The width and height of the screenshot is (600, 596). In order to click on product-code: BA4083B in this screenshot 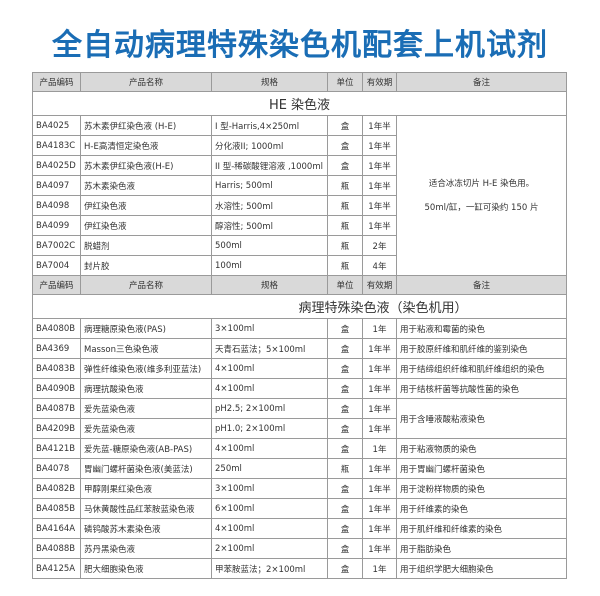, I will do `click(56, 368)`.